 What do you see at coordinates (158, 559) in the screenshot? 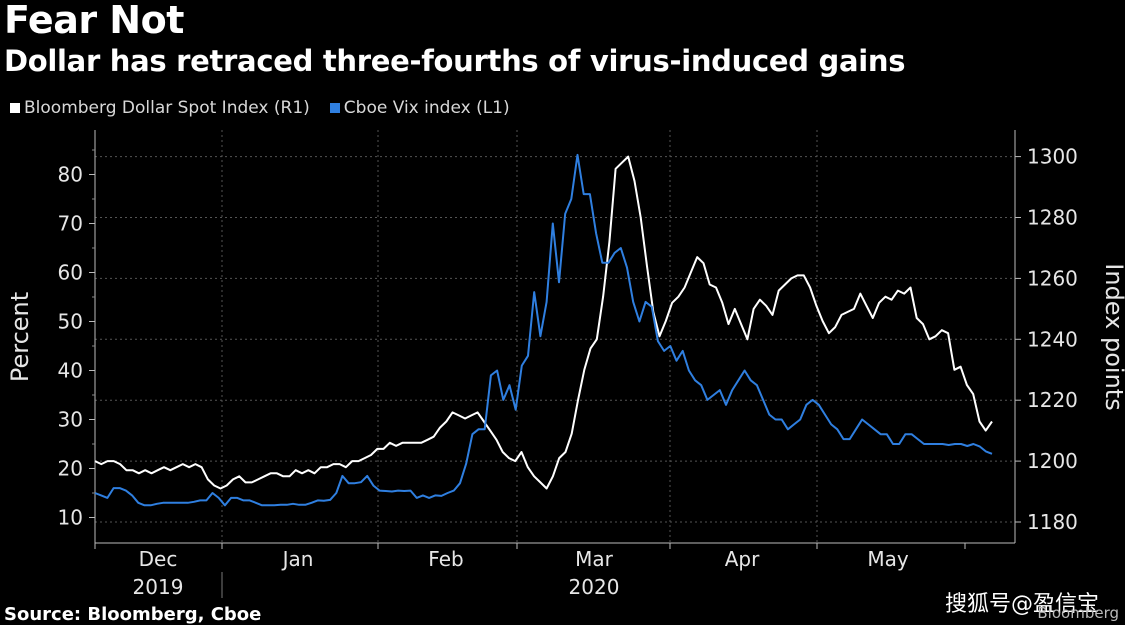
I see `x-tick-label-dec: Dec` at bounding box center [158, 559].